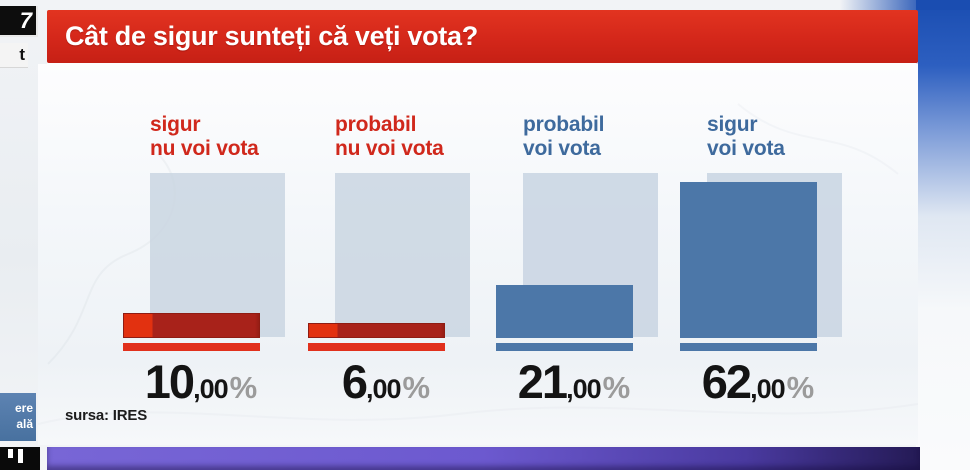 This screenshot has width=970, height=470. What do you see at coordinates (483, 458) in the screenshot?
I see `ticker-bar` at bounding box center [483, 458].